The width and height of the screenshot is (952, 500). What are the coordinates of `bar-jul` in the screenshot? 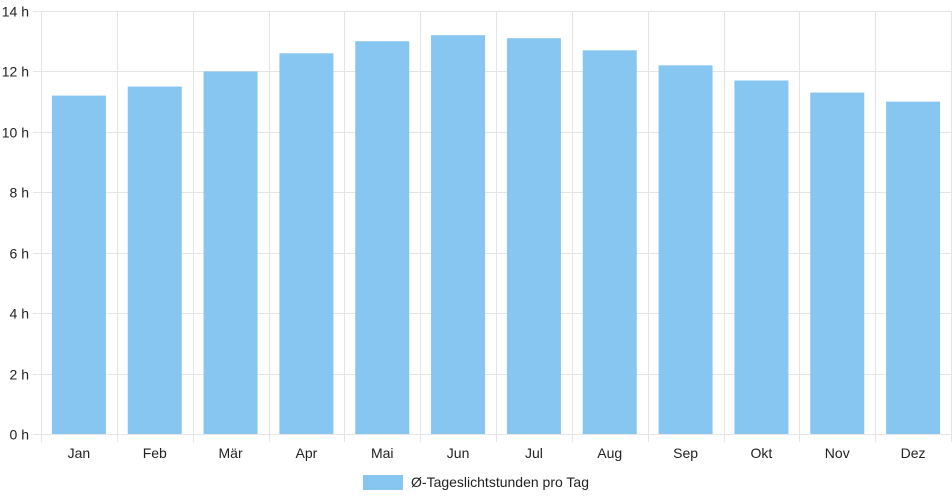 It's located at (533, 236).